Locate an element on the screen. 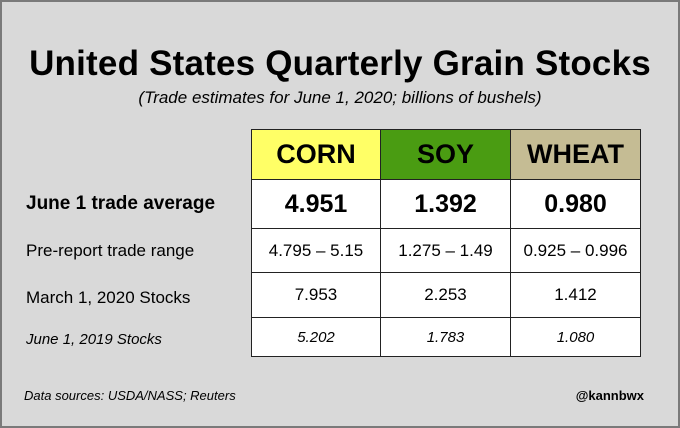 The image size is (680, 428). table-row: 4.795 – 5.15 1.275 – 1.49 0.925 – 0.996 is located at coordinates (446, 250).